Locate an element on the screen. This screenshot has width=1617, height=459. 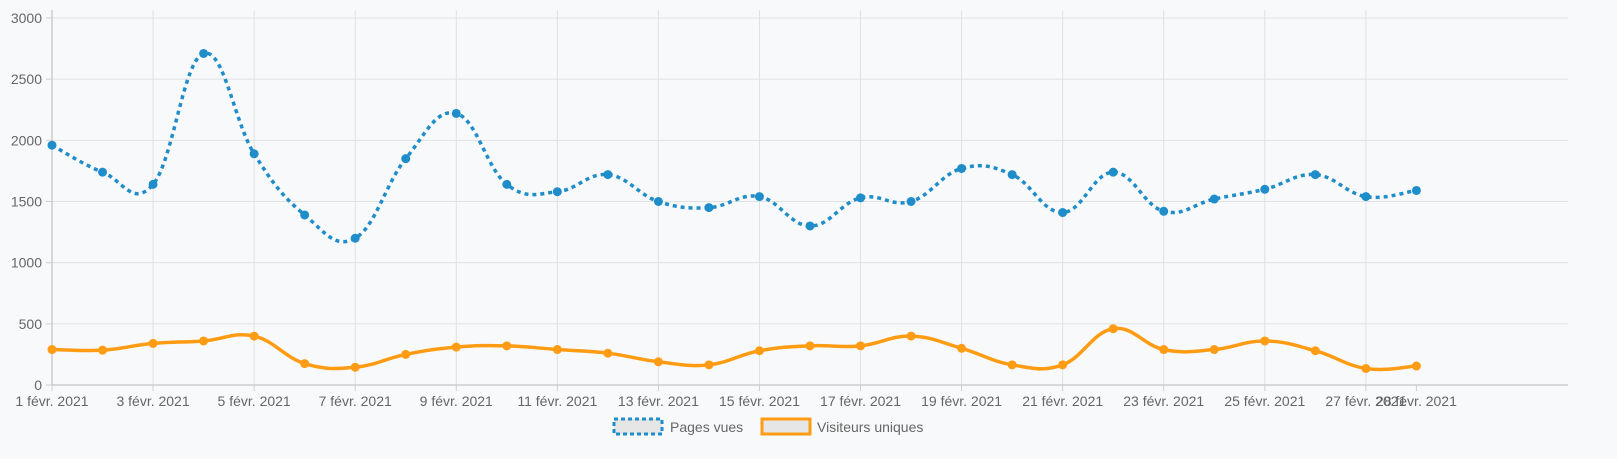
y-tick-label: 0 is located at coordinates (38, 385).